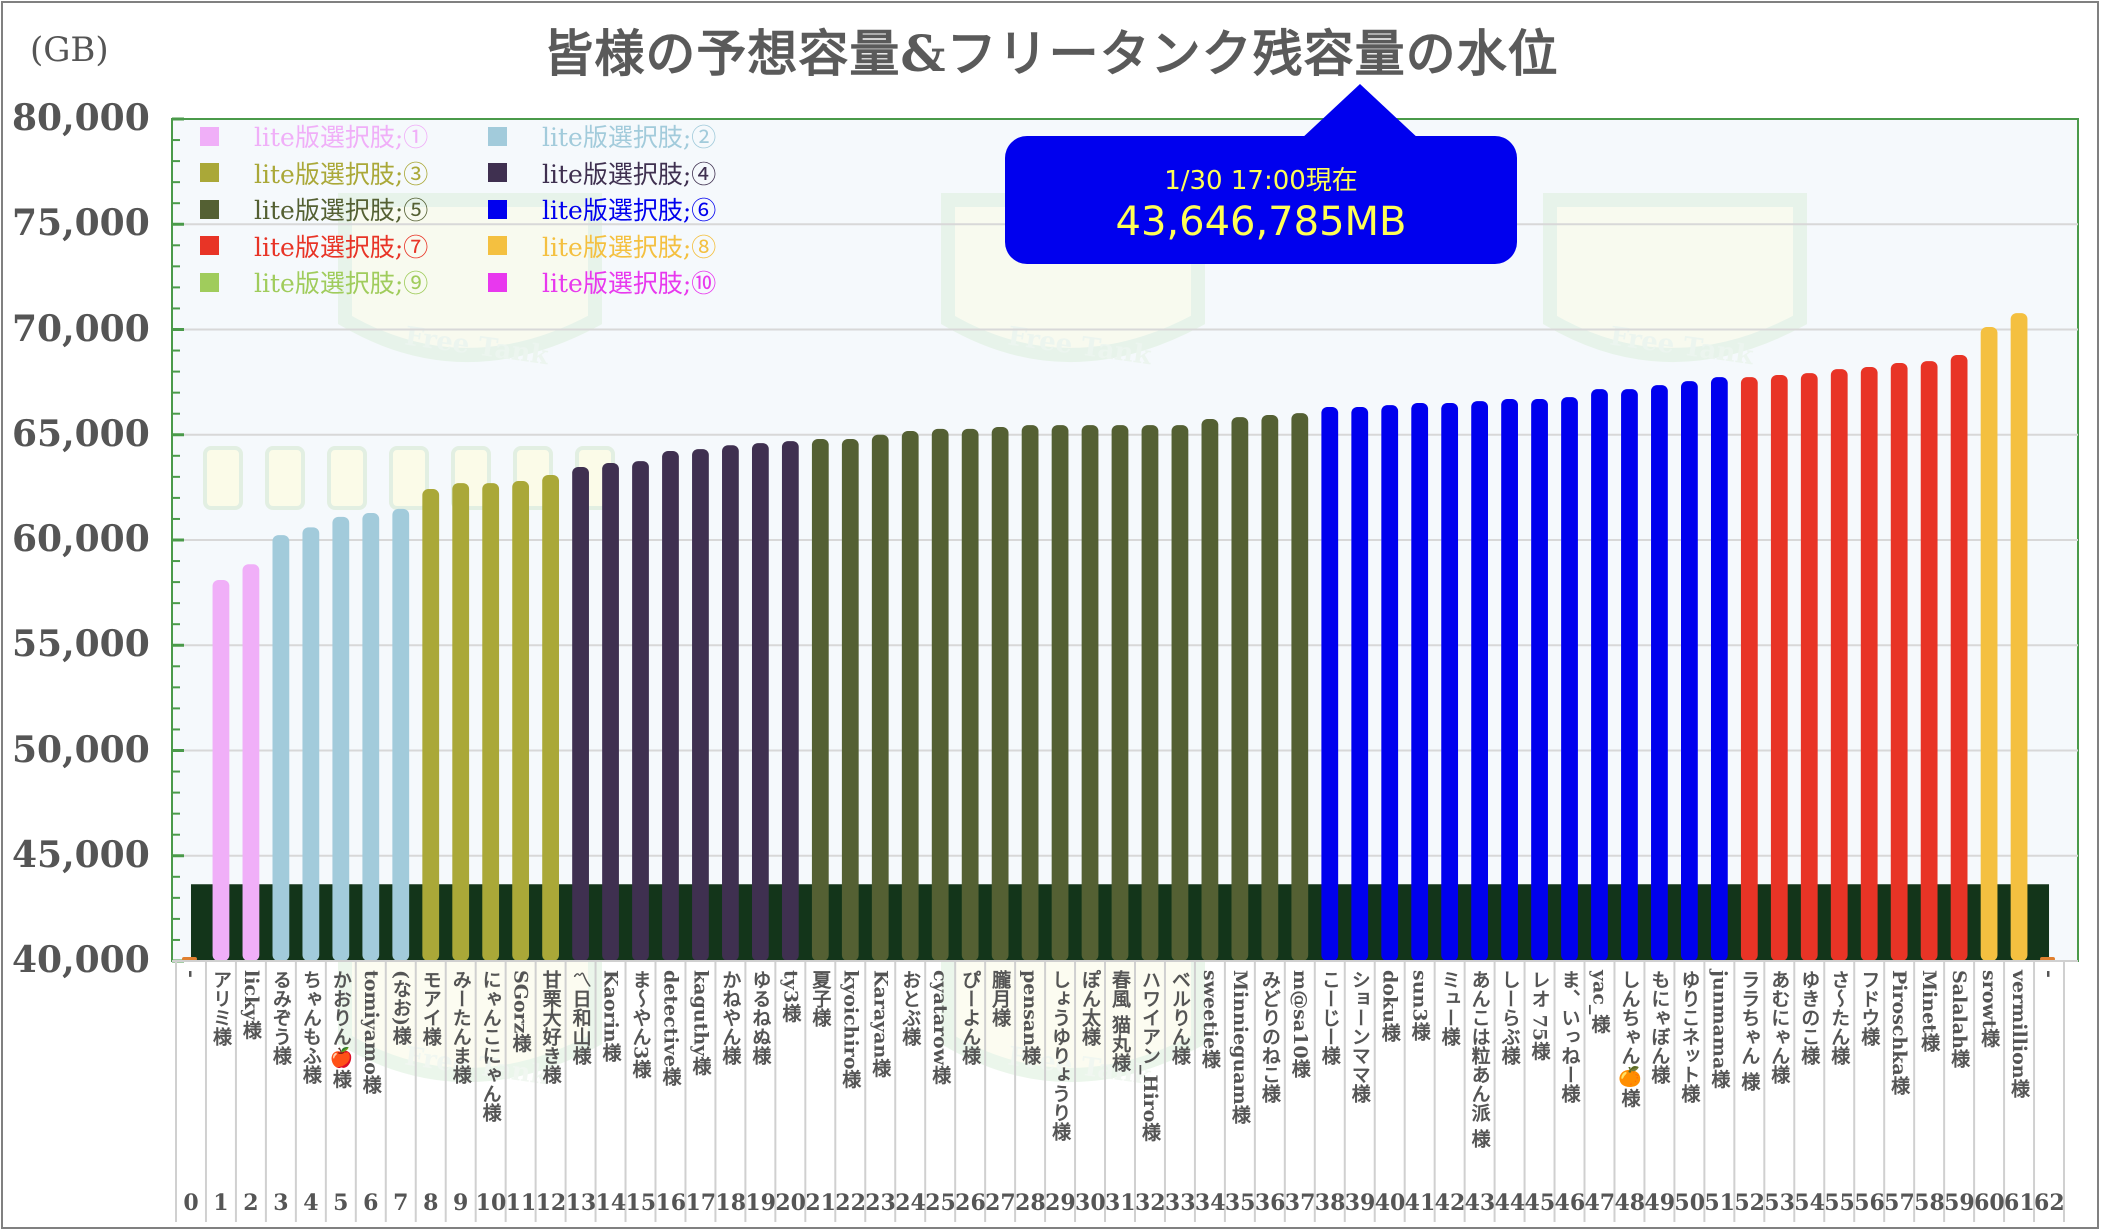 The image size is (2102, 1232). What do you see at coordinates (1120, 1203) in the screenshot?
I see `x-tick-label: 31` at bounding box center [1120, 1203].